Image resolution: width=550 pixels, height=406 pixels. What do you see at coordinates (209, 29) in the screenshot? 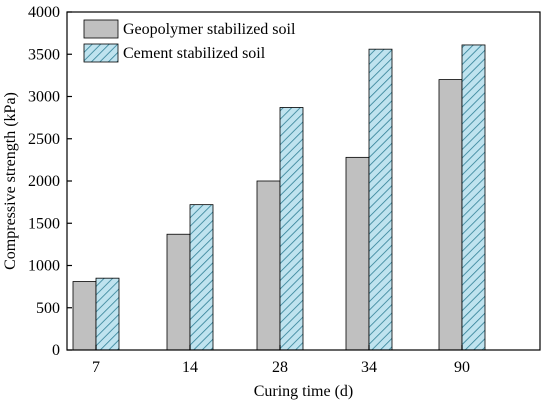
I see `legend-label: Geopolymer stabilized soil` at bounding box center [209, 29].